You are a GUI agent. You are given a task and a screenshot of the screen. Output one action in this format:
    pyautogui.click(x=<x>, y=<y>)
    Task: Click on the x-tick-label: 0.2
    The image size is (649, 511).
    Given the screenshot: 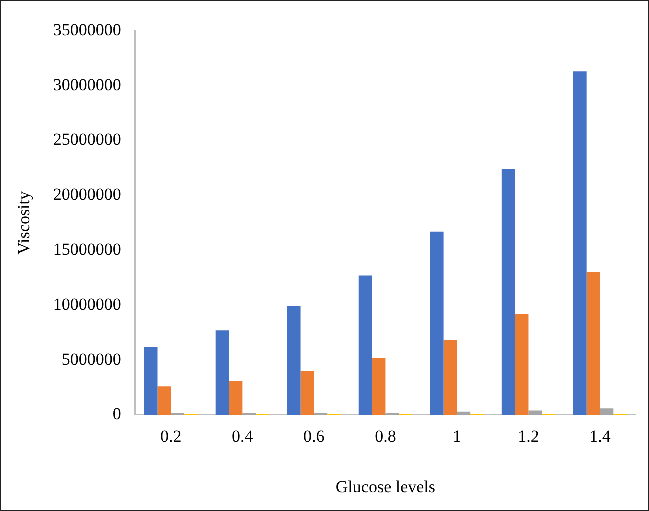 What is the action you would take?
    pyautogui.click(x=171, y=436)
    